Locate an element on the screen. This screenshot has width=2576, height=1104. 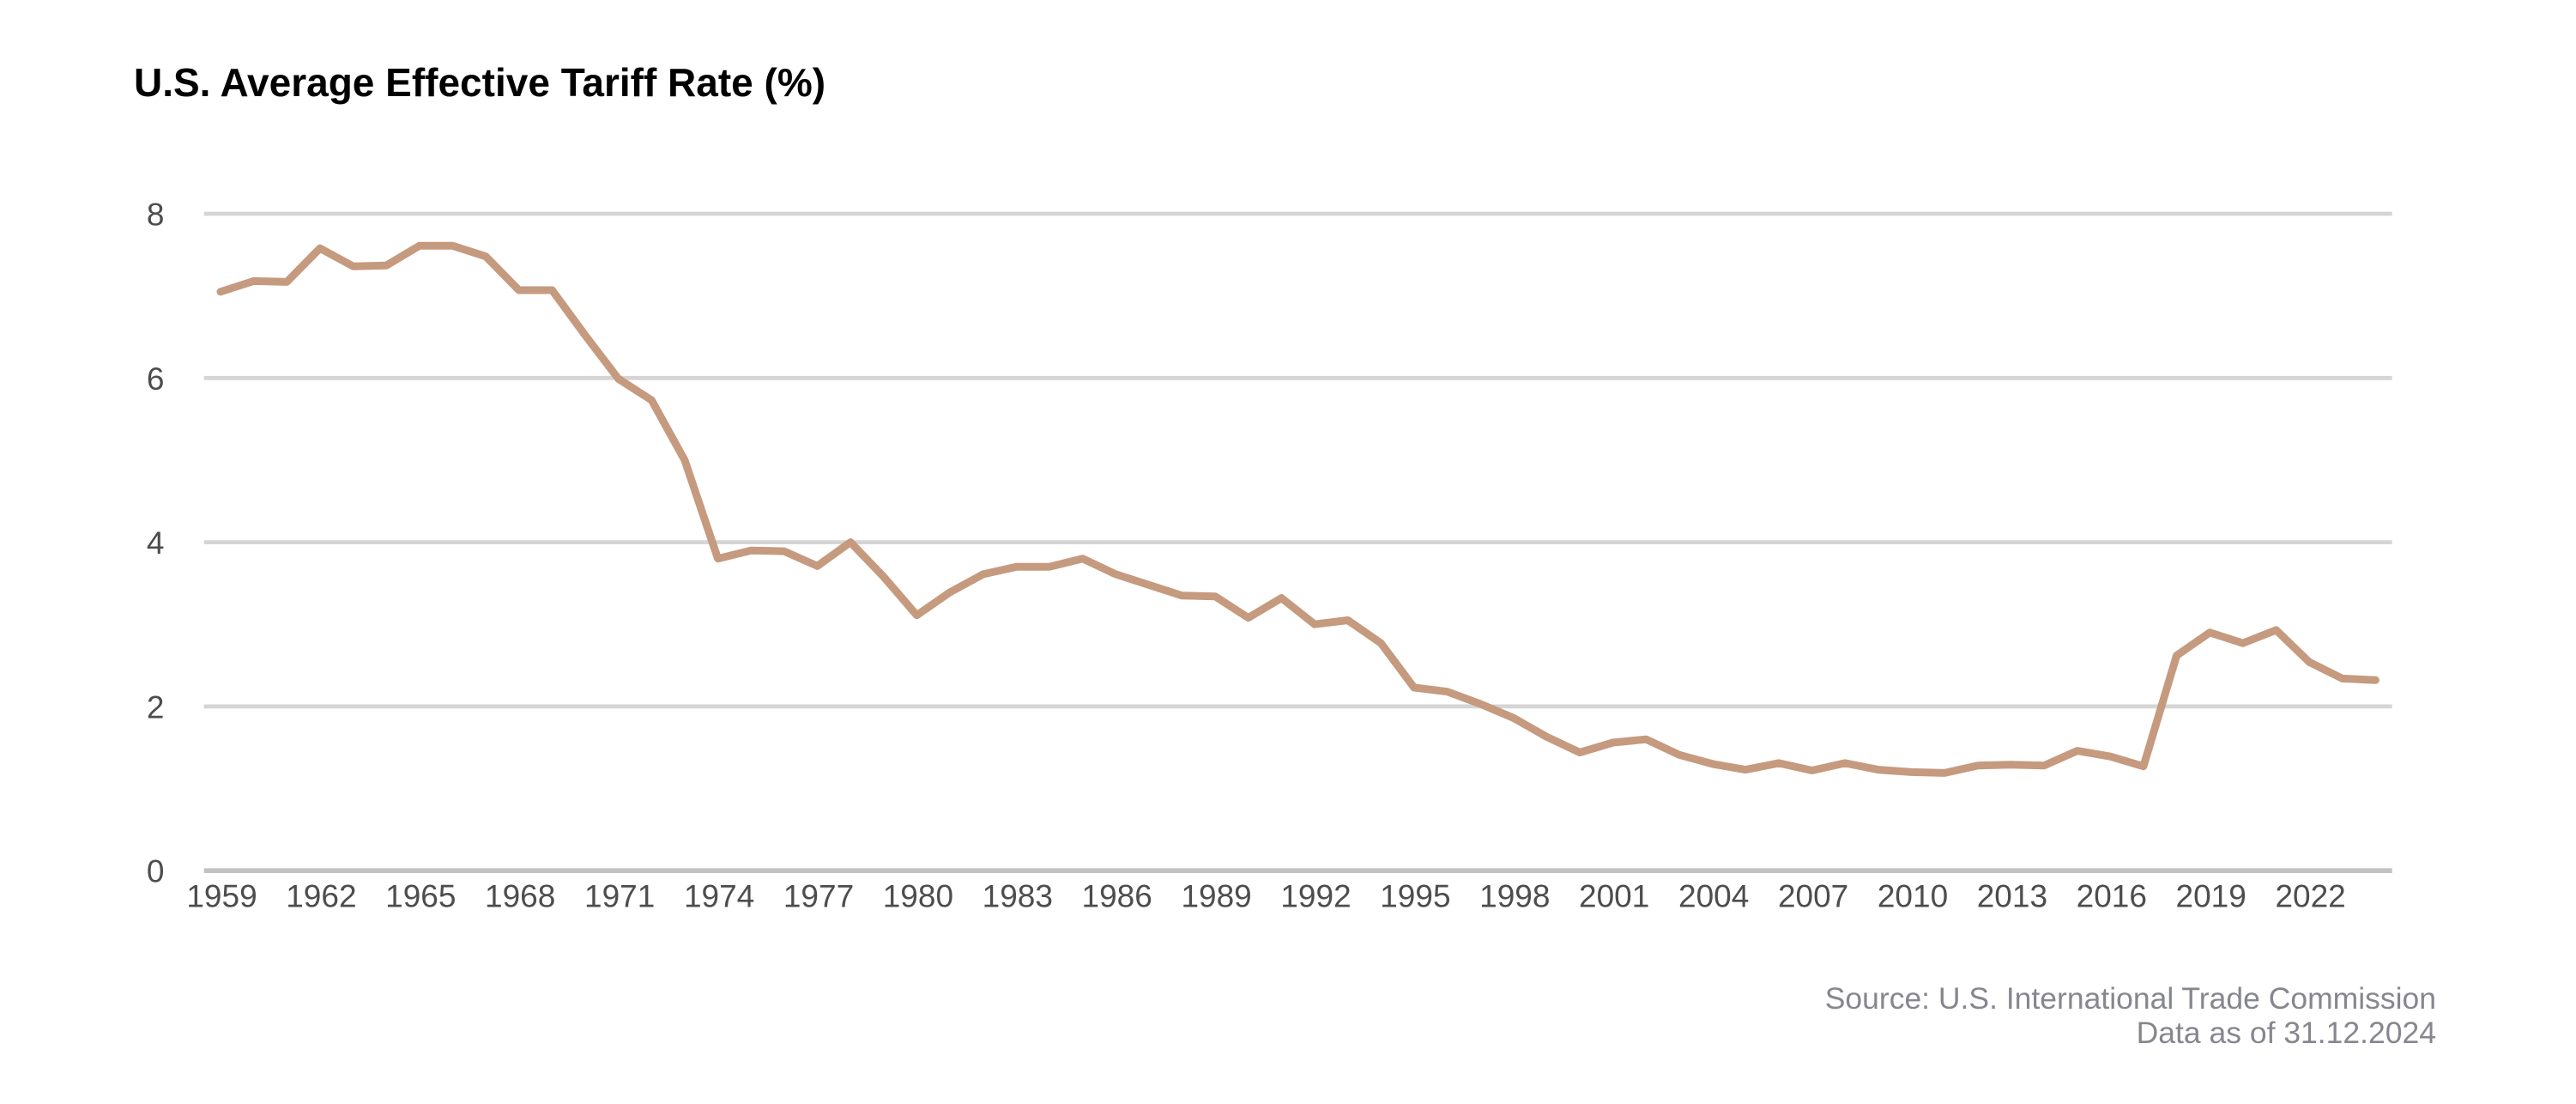
svg-text: Data as of 31.12.2024 is located at coordinates (2286, 1033).